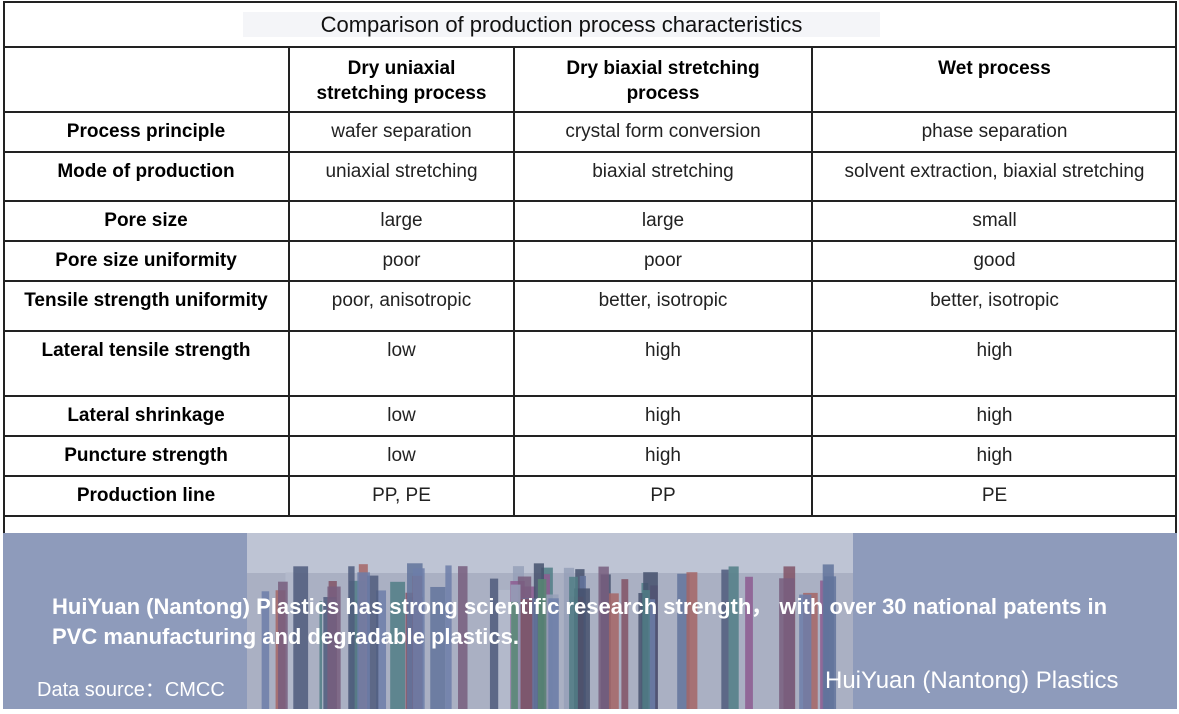 The height and width of the screenshot is (714, 1179). Describe the element at coordinates (131, 690) in the screenshot. I see `data-source: Data source：CMCC` at that location.